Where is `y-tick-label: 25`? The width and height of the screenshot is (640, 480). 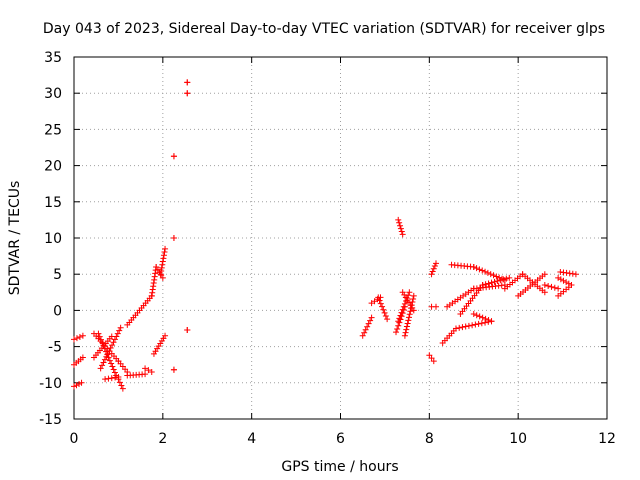 y-tick-label: 25 is located at coordinates (53, 130).